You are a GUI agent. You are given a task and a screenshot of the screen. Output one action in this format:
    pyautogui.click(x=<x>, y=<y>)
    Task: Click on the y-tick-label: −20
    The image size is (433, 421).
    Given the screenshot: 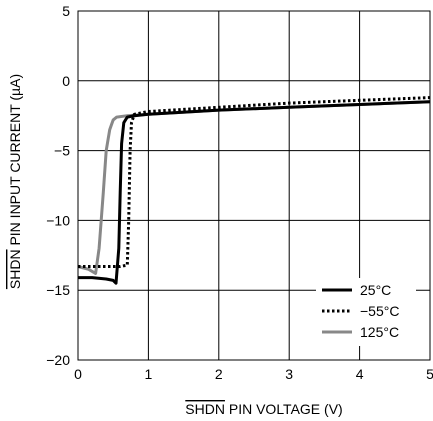 What is the action you would take?
    pyautogui.click(x=58, y=360)
    